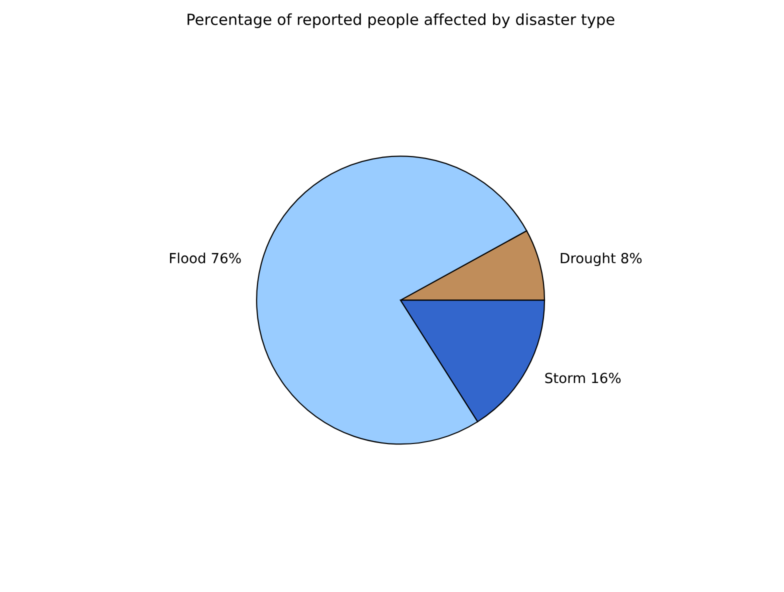 Image resolution: width=784 pixels, height=592 pixels. What do you see at coordinates (401, 20) in the screenshot?
I see `chart-title: Percentage of reported people affected by disaster type` at bounding box center [401, 20].